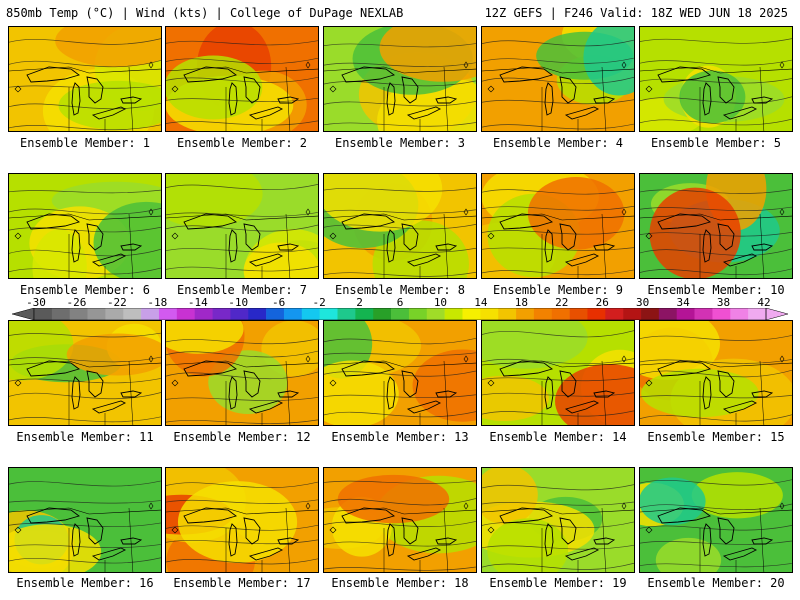 The width and height of the screenshot is (800, 600). Describe the element at coordinates (242, 143) in the screenshot. I see `ensemble-member-label: Ensemble Member: 2` at that location.